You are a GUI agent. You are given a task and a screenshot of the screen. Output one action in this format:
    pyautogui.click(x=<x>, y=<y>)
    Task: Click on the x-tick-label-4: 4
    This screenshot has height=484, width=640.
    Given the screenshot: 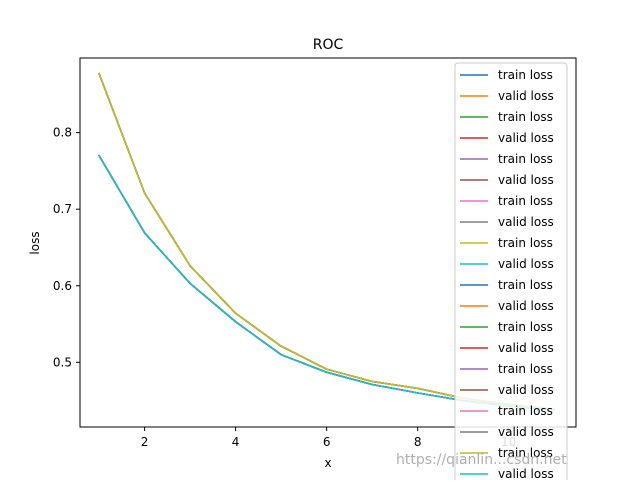 What is the action you would take?
    pyautogui.click(x=236, y=442)
    